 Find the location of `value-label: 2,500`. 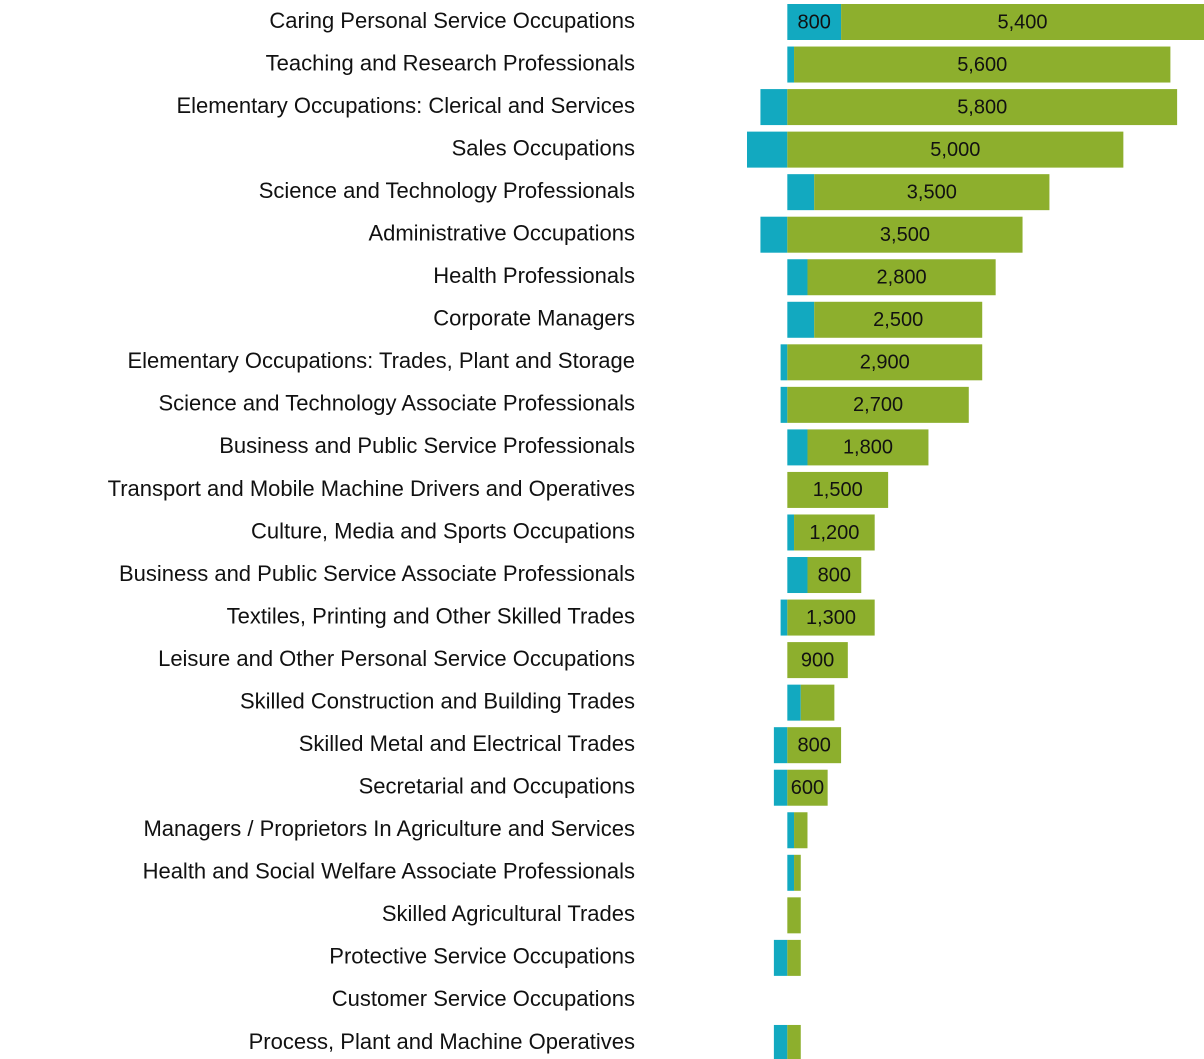

value-label: 2,500 is located at coordinates (898, 320).